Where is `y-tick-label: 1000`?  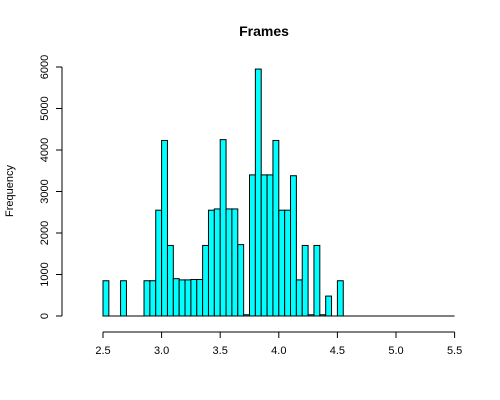 y-tick-label: 1000 is located at coordinates (45, 274).